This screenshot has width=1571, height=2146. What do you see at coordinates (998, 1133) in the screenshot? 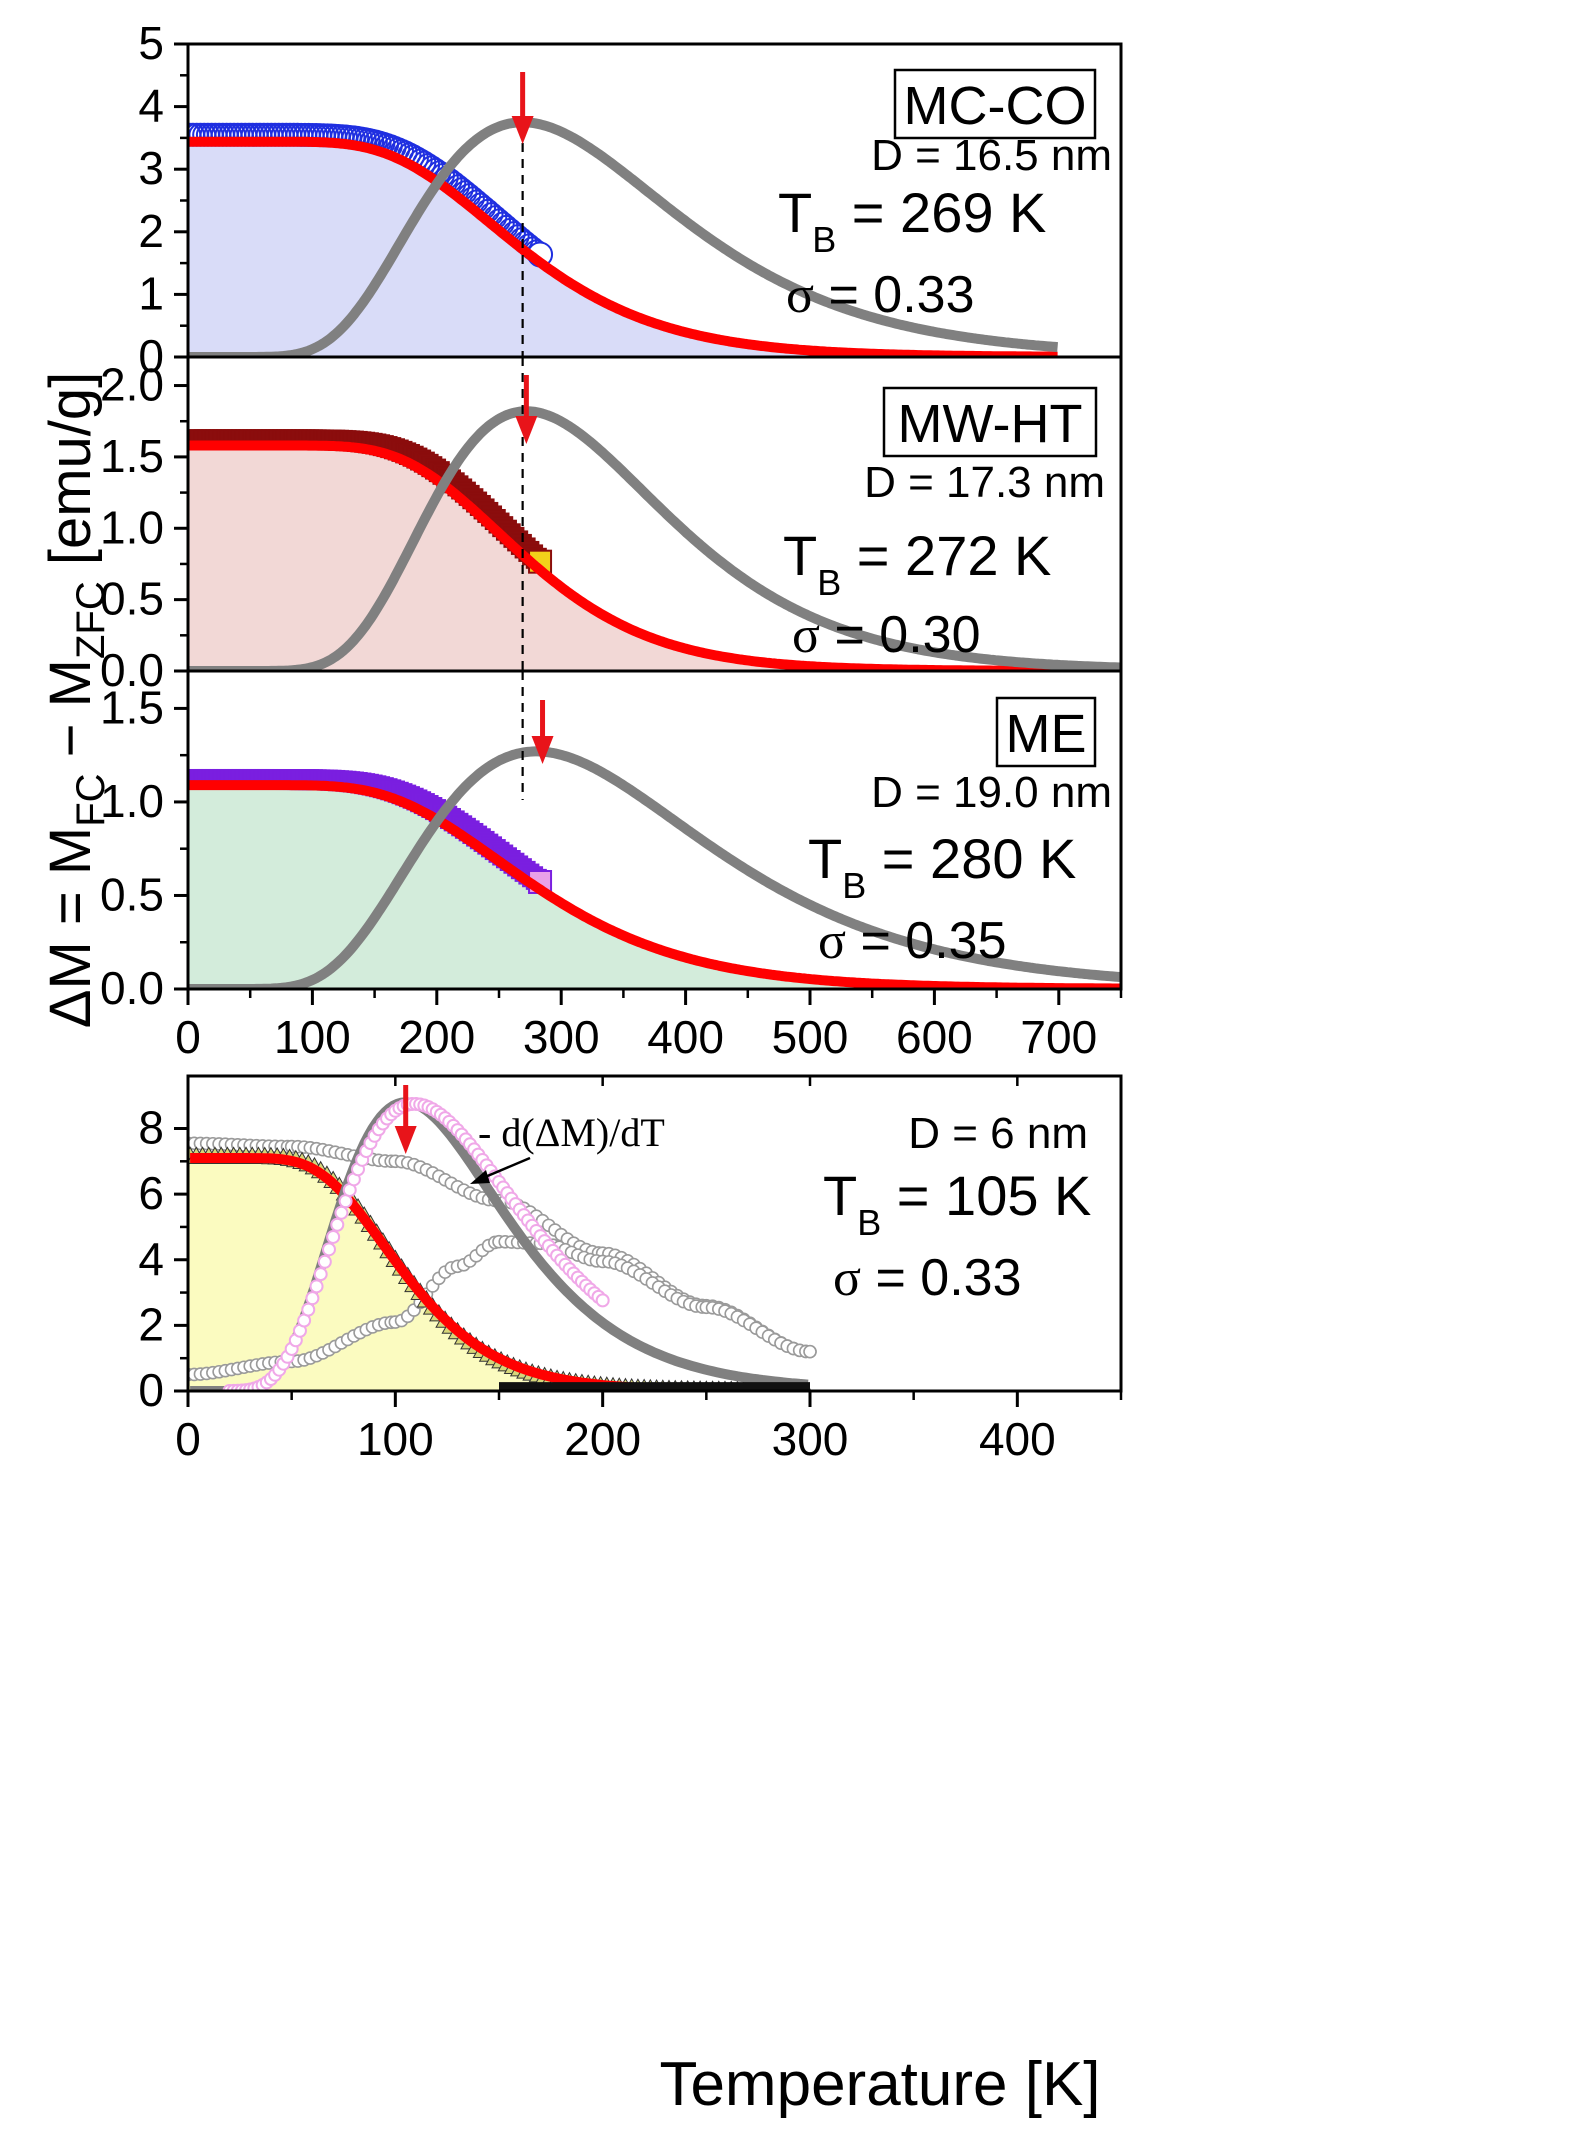
I see `diameter-text: D = 6 nm` at bounding box center [998, 1133].